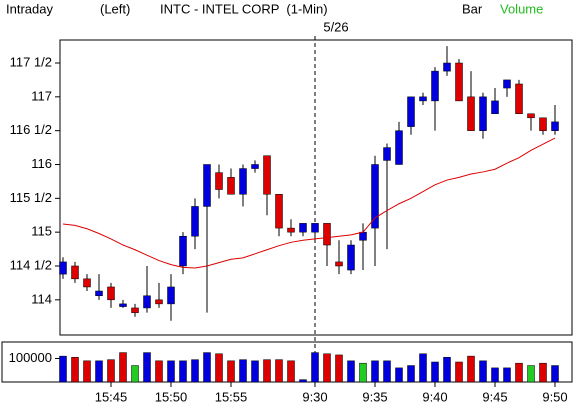 This screenshot has width=575, height=409. Describe the element at coordinates (41, 231) in the screenshot. I see `y-tick-label: 115` at that location.